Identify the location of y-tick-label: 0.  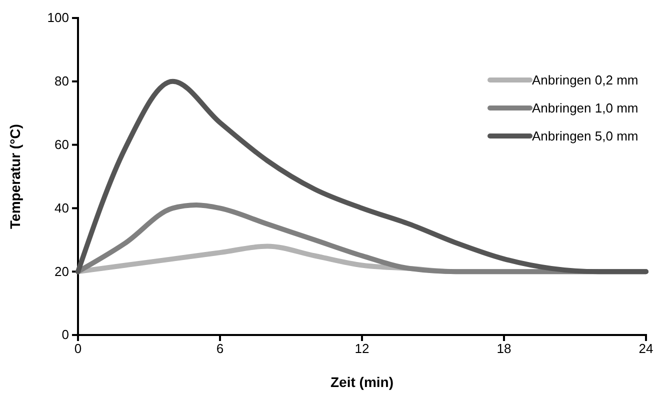
(65, 334).